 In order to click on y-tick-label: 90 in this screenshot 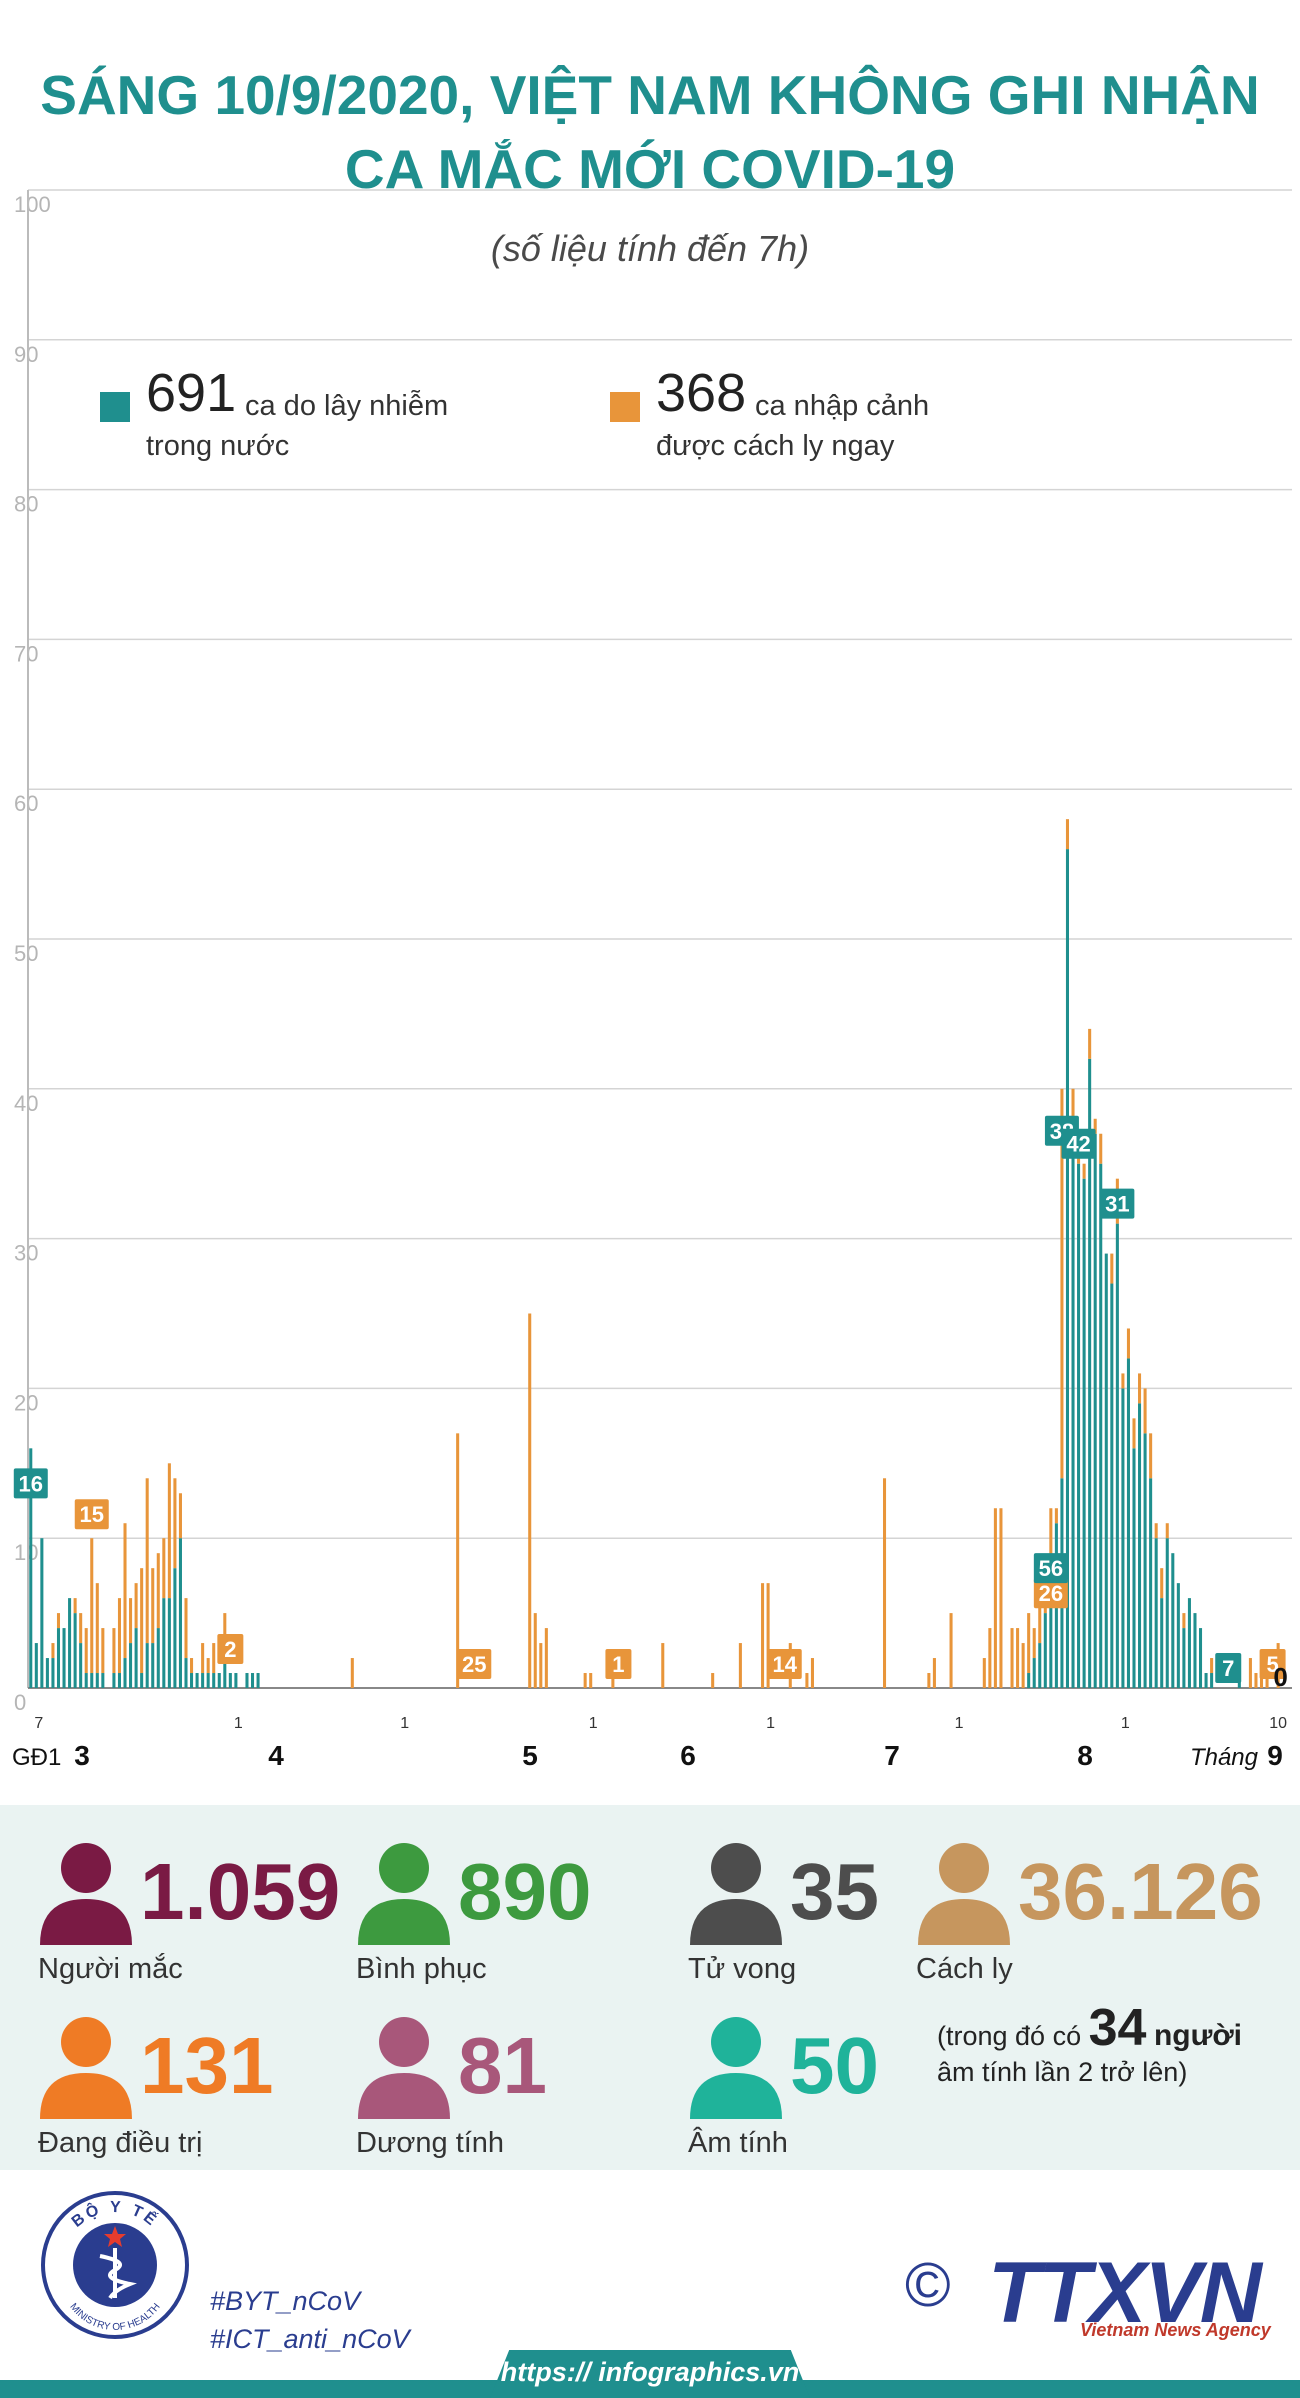, I will do `click(26, 354)`.